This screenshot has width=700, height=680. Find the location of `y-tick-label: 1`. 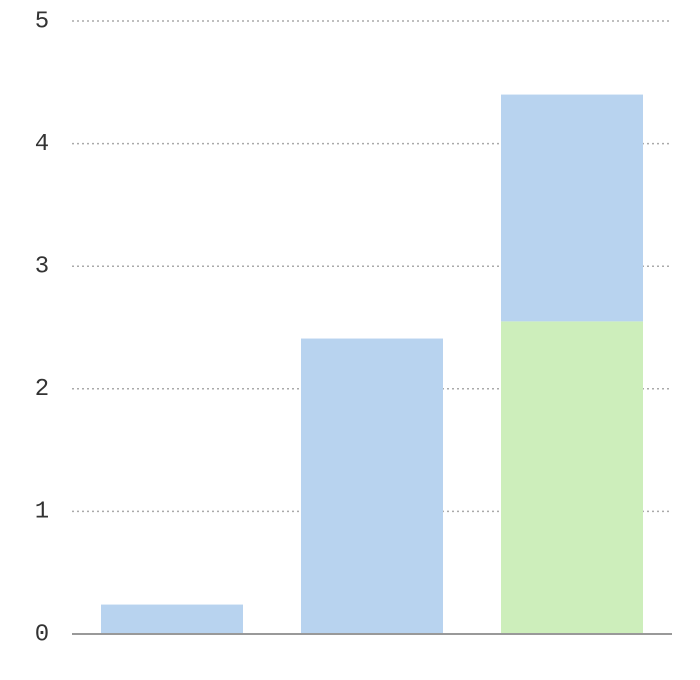

y-tick-label: 1 is located at coordinates (42, 512).